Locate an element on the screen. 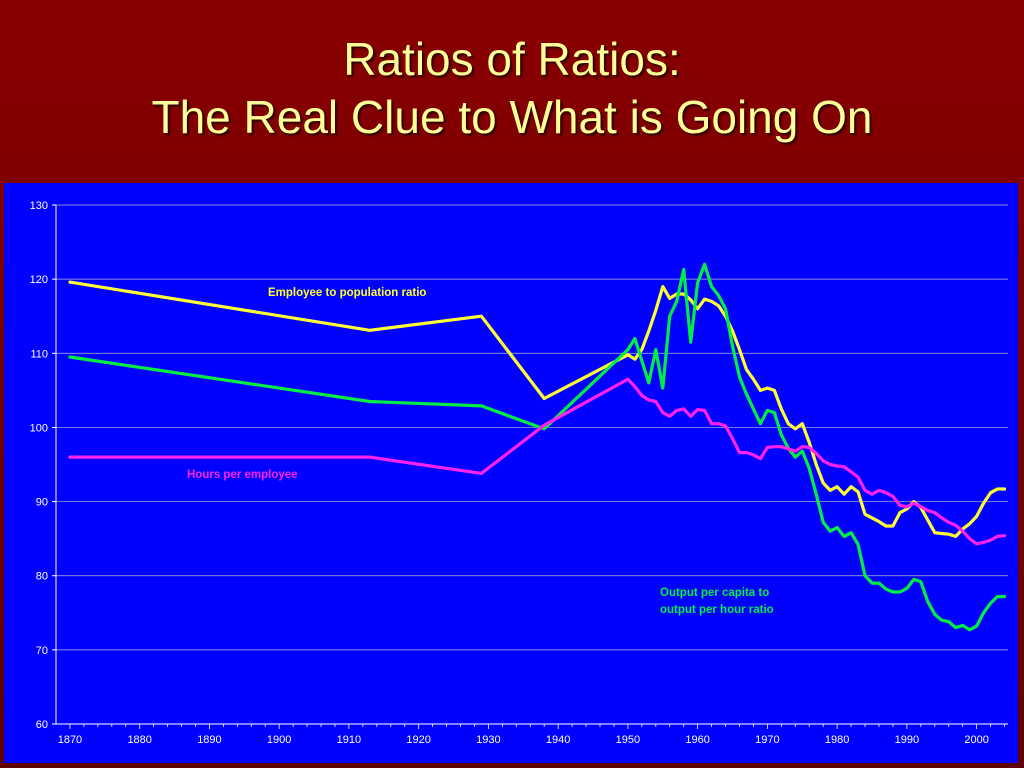 This screenshot has height=768, width=1024. output-ratio-label-line-1: Output per capita to is located at coordinates (714, 593).